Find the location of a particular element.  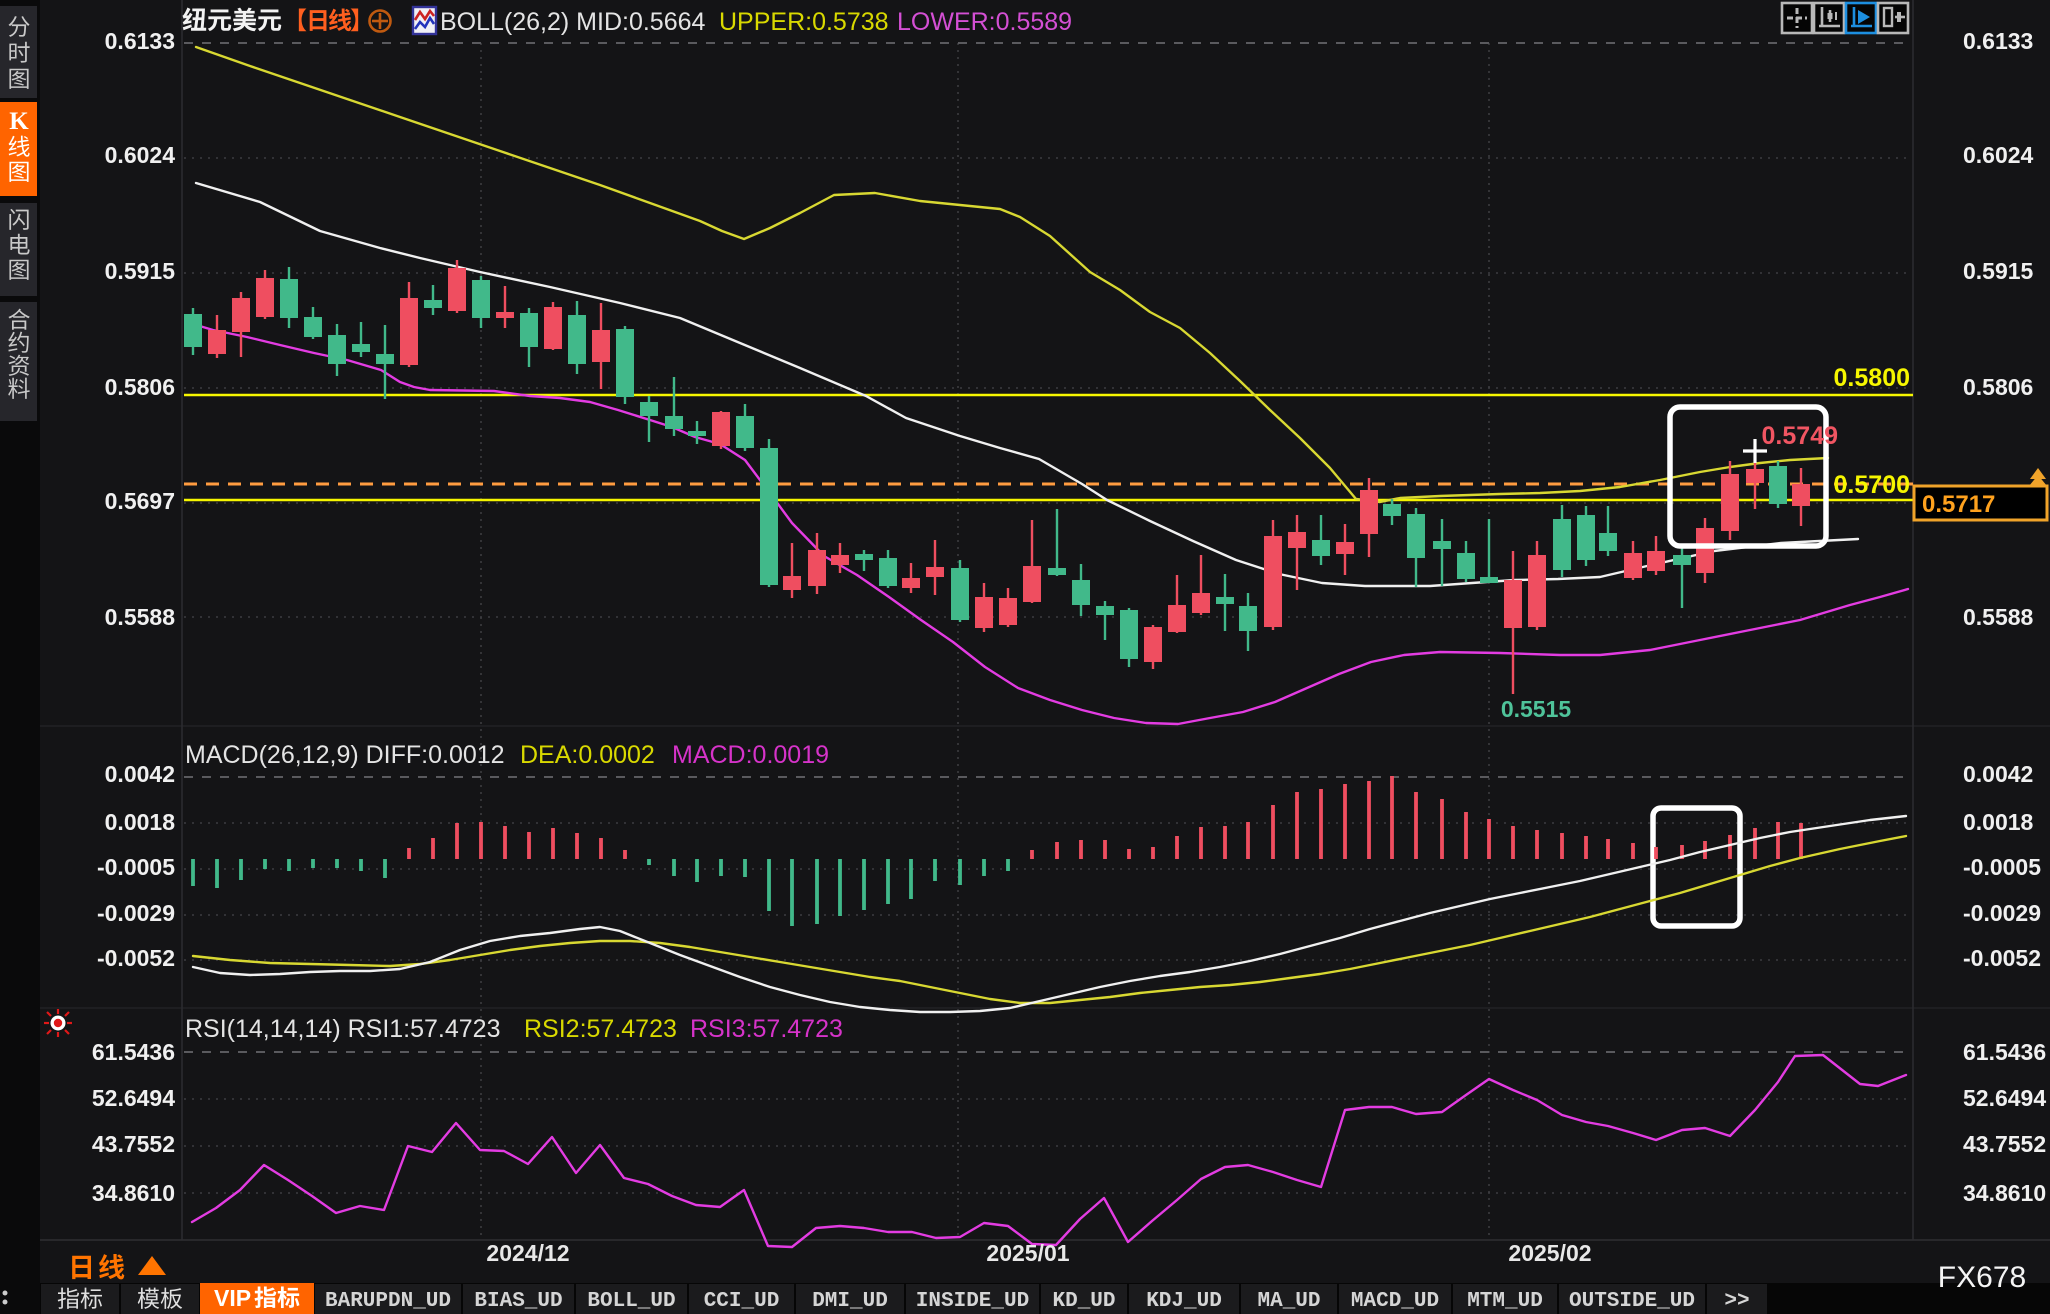

svg-text: K is located at coordinates (19, 121).